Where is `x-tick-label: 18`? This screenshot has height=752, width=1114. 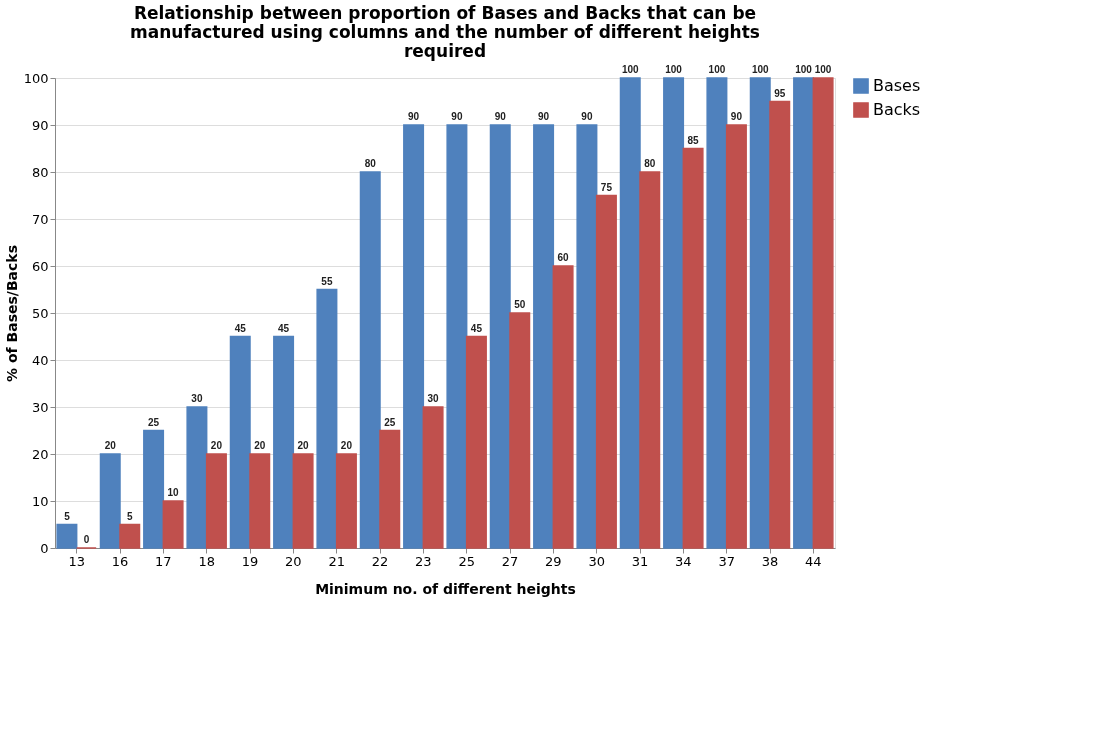 x-tick-label: 18 is located at coordinates (206, 561).